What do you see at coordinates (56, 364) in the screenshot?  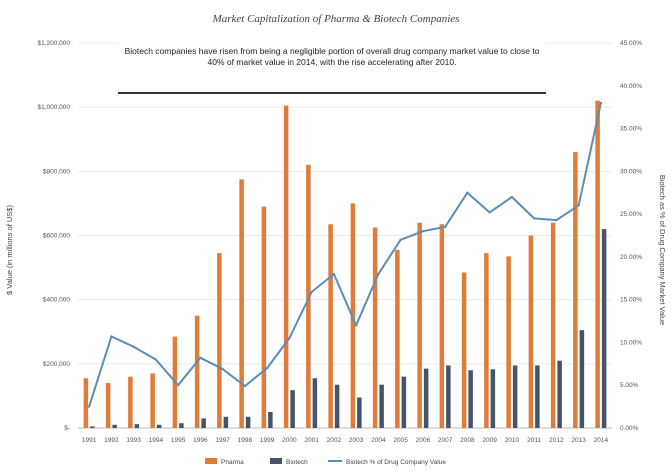 I see `y-tick-label: $200,000` at bounding box center [56, 364].